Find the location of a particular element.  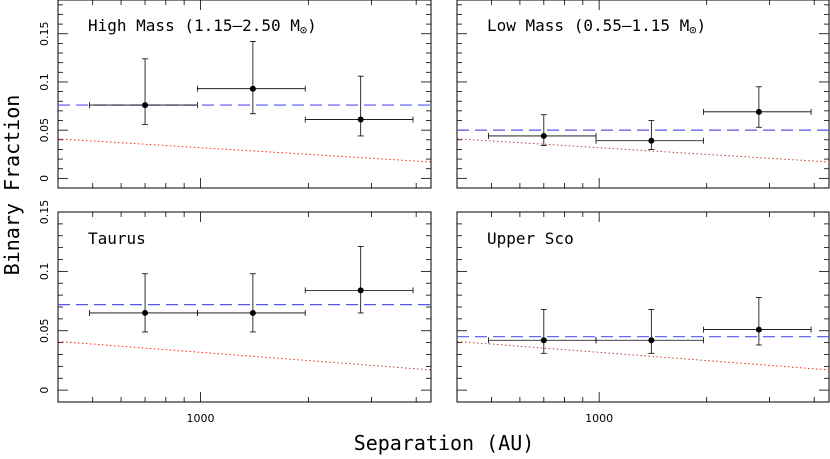

panel-title: Low Mass (0.55–1.15 M⊙) is located at coordinates (596, 26).